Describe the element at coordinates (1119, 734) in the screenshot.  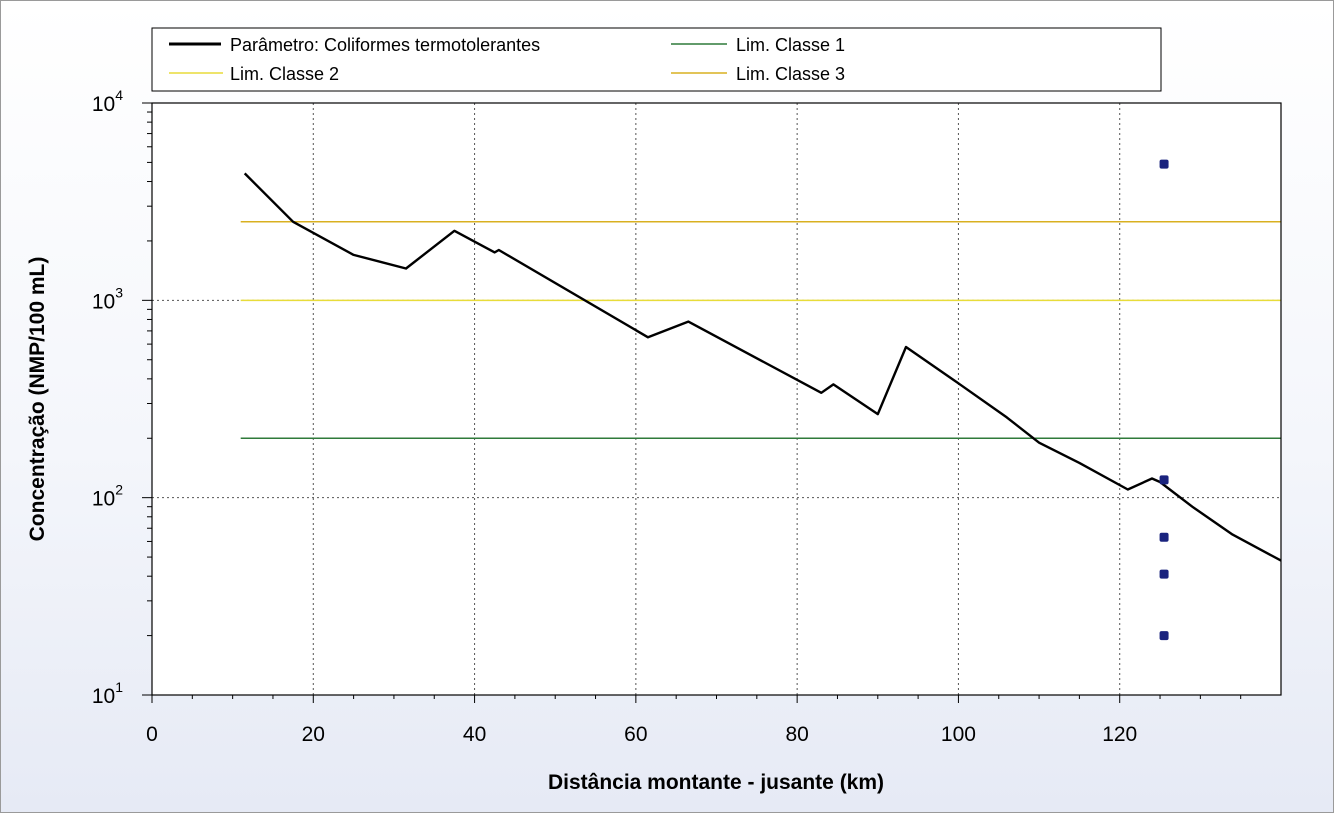
I see `x-tick-label: 120` at that location.